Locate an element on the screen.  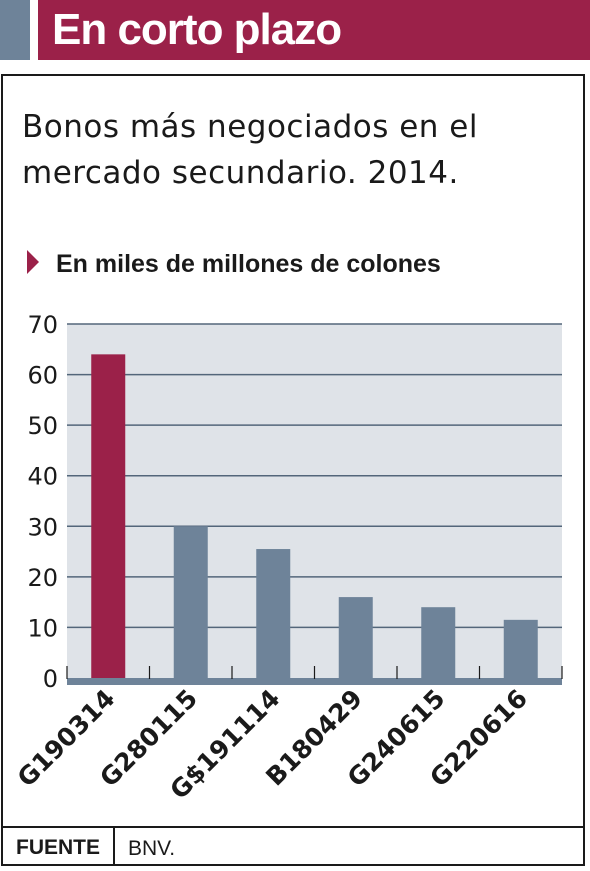
y-tick-label: 50 is located at coordinates (42, 426).